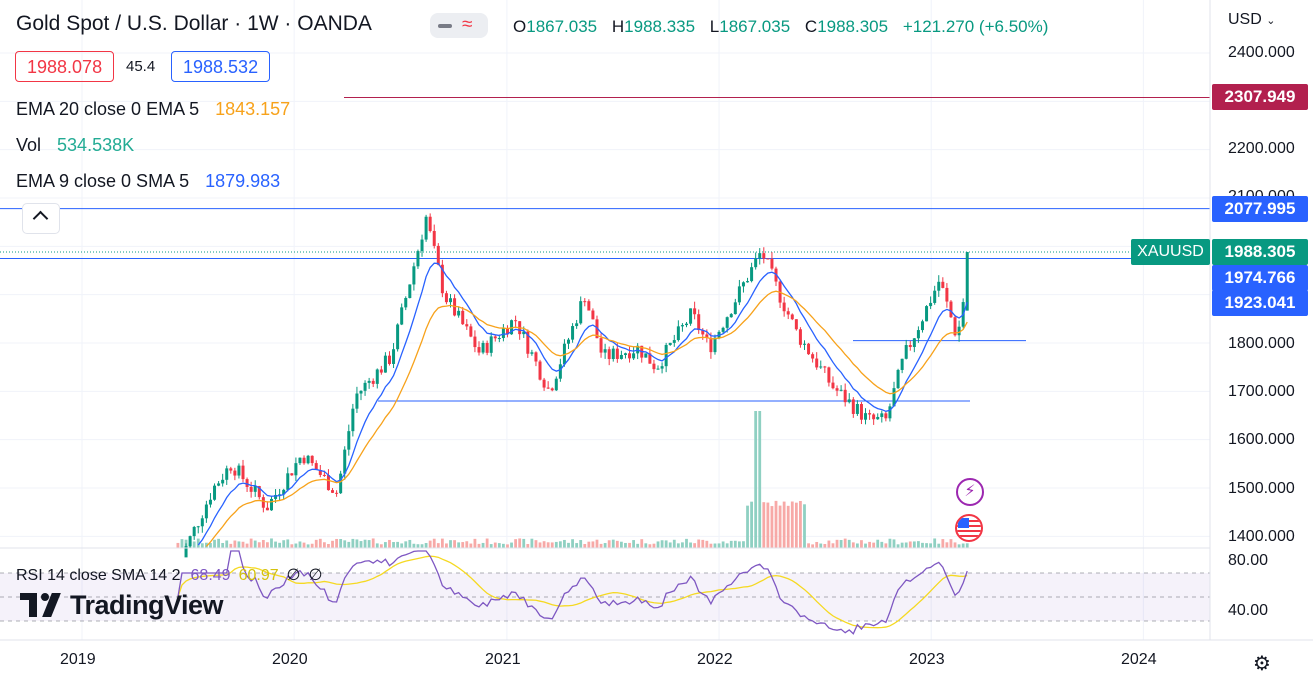 Image resolution: width=1313 pixels, height=682 pixels. What do you see at coordinates (1248, 560) in the screenshot?
I see `rsi-tick-80: 80.00` at bounding box center [1248, 560].